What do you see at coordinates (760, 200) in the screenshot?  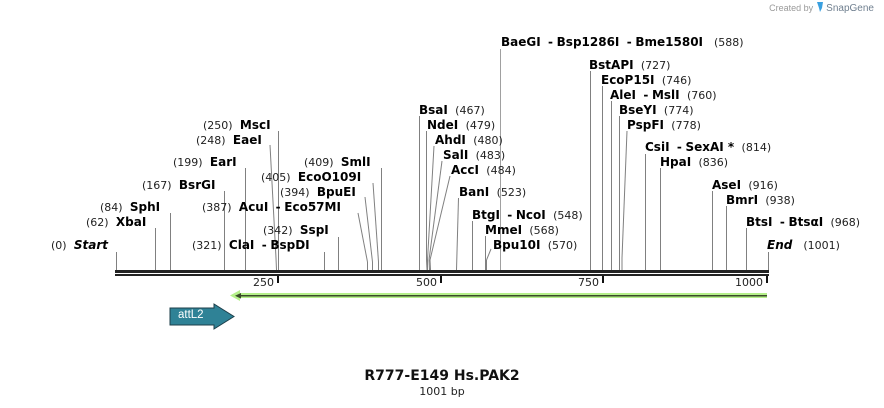 I see `site-bmri: BmrI (938)` at bounding box center [760, 200].